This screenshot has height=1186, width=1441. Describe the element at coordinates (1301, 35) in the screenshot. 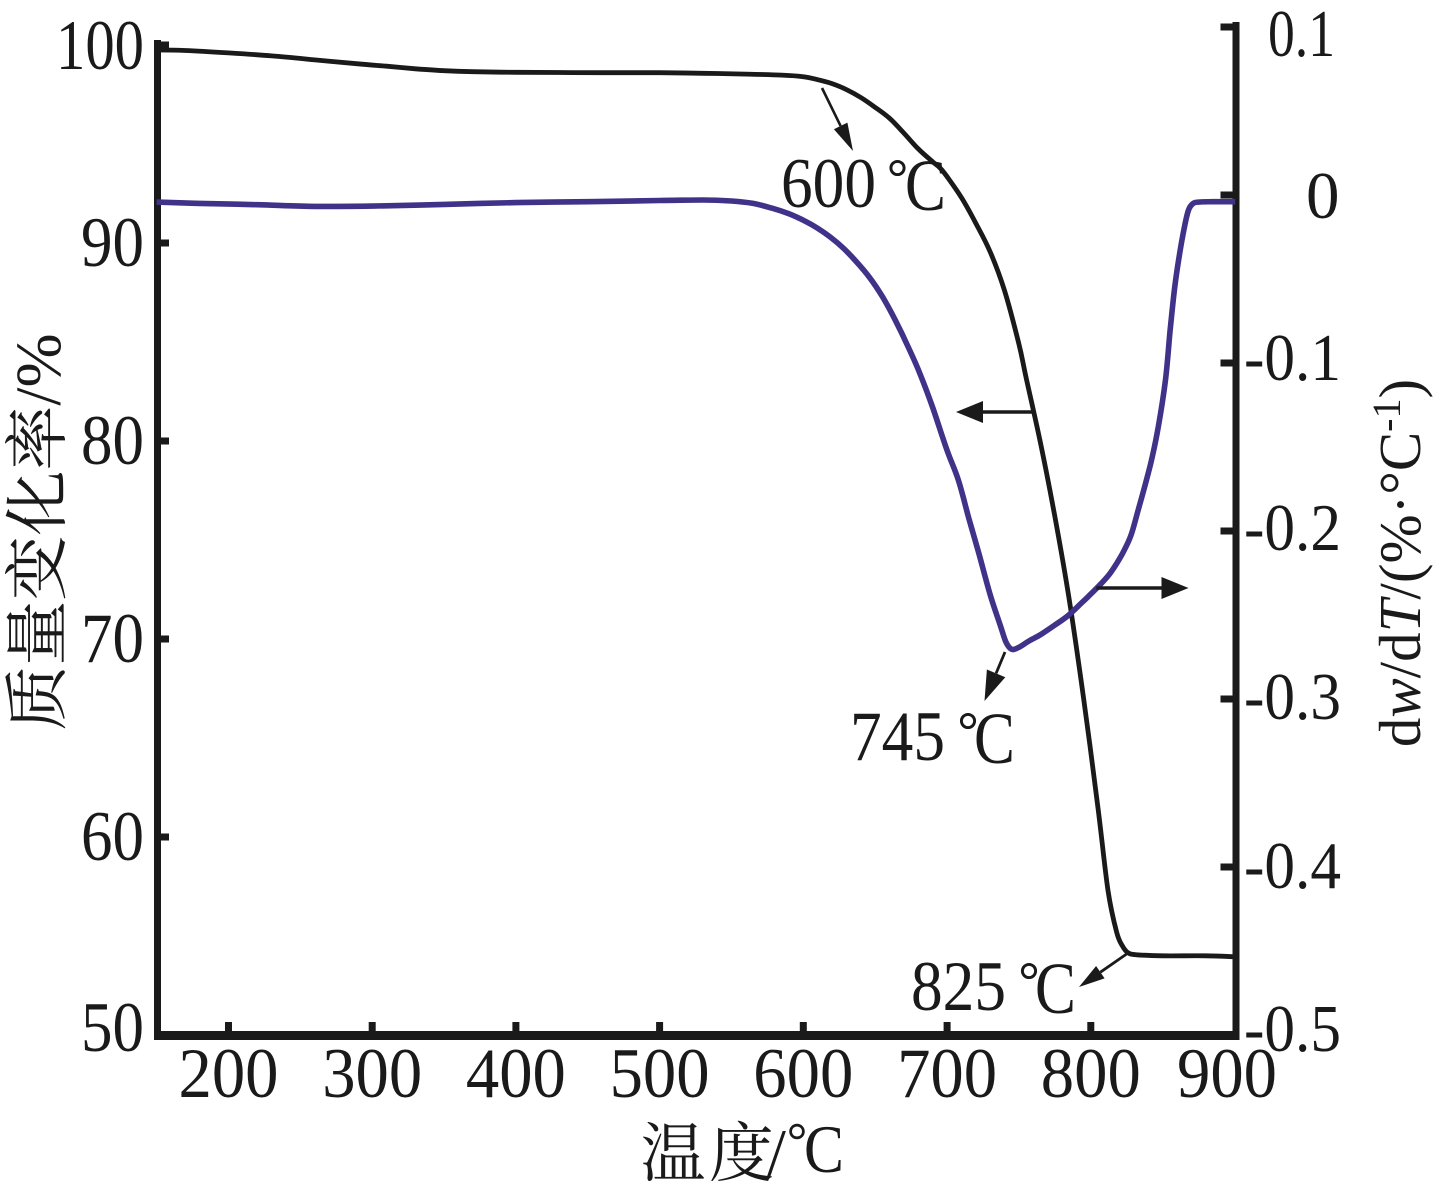

I see `svg-text: 0.1` at that location.